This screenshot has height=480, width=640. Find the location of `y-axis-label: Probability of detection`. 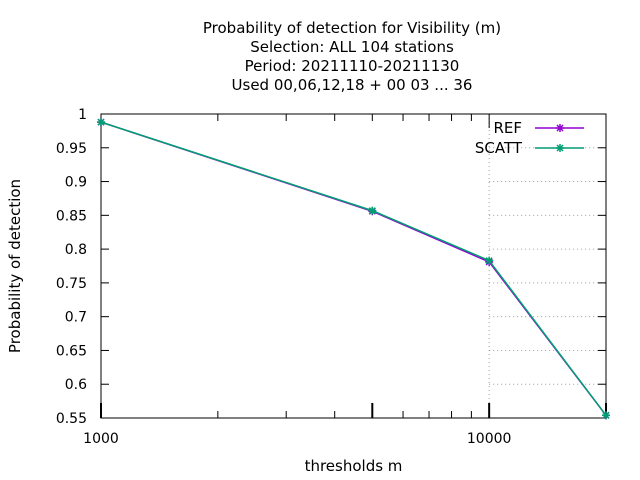

y-axis-label: Probability of detection is located at coordinates (15, 266).